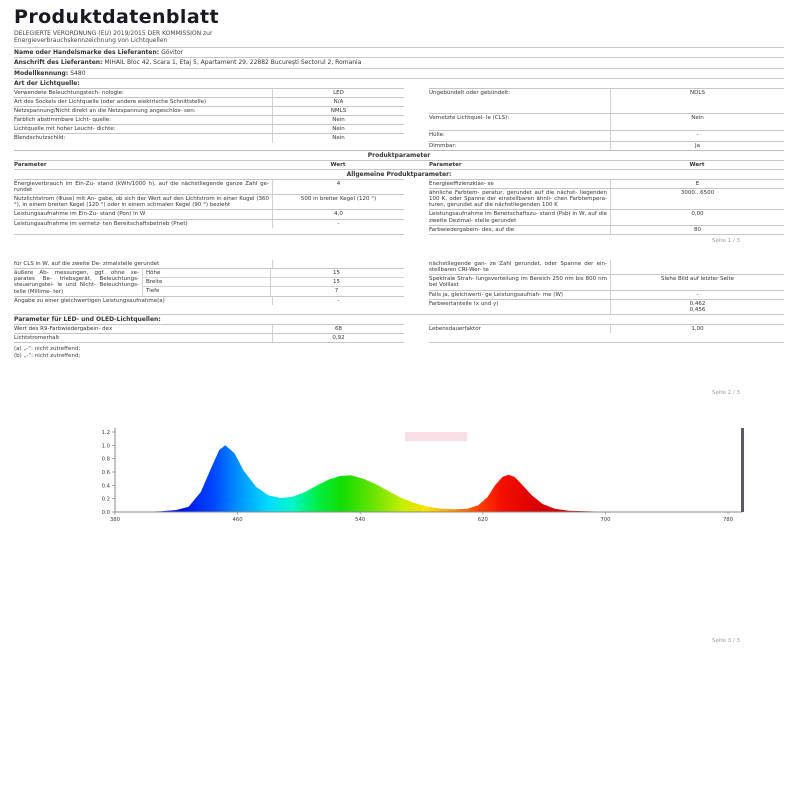 This screenshot has height=798, width=798. Describe the element at coordinates (416, 165) in the screenshot. I see `column-gutter` at that location.